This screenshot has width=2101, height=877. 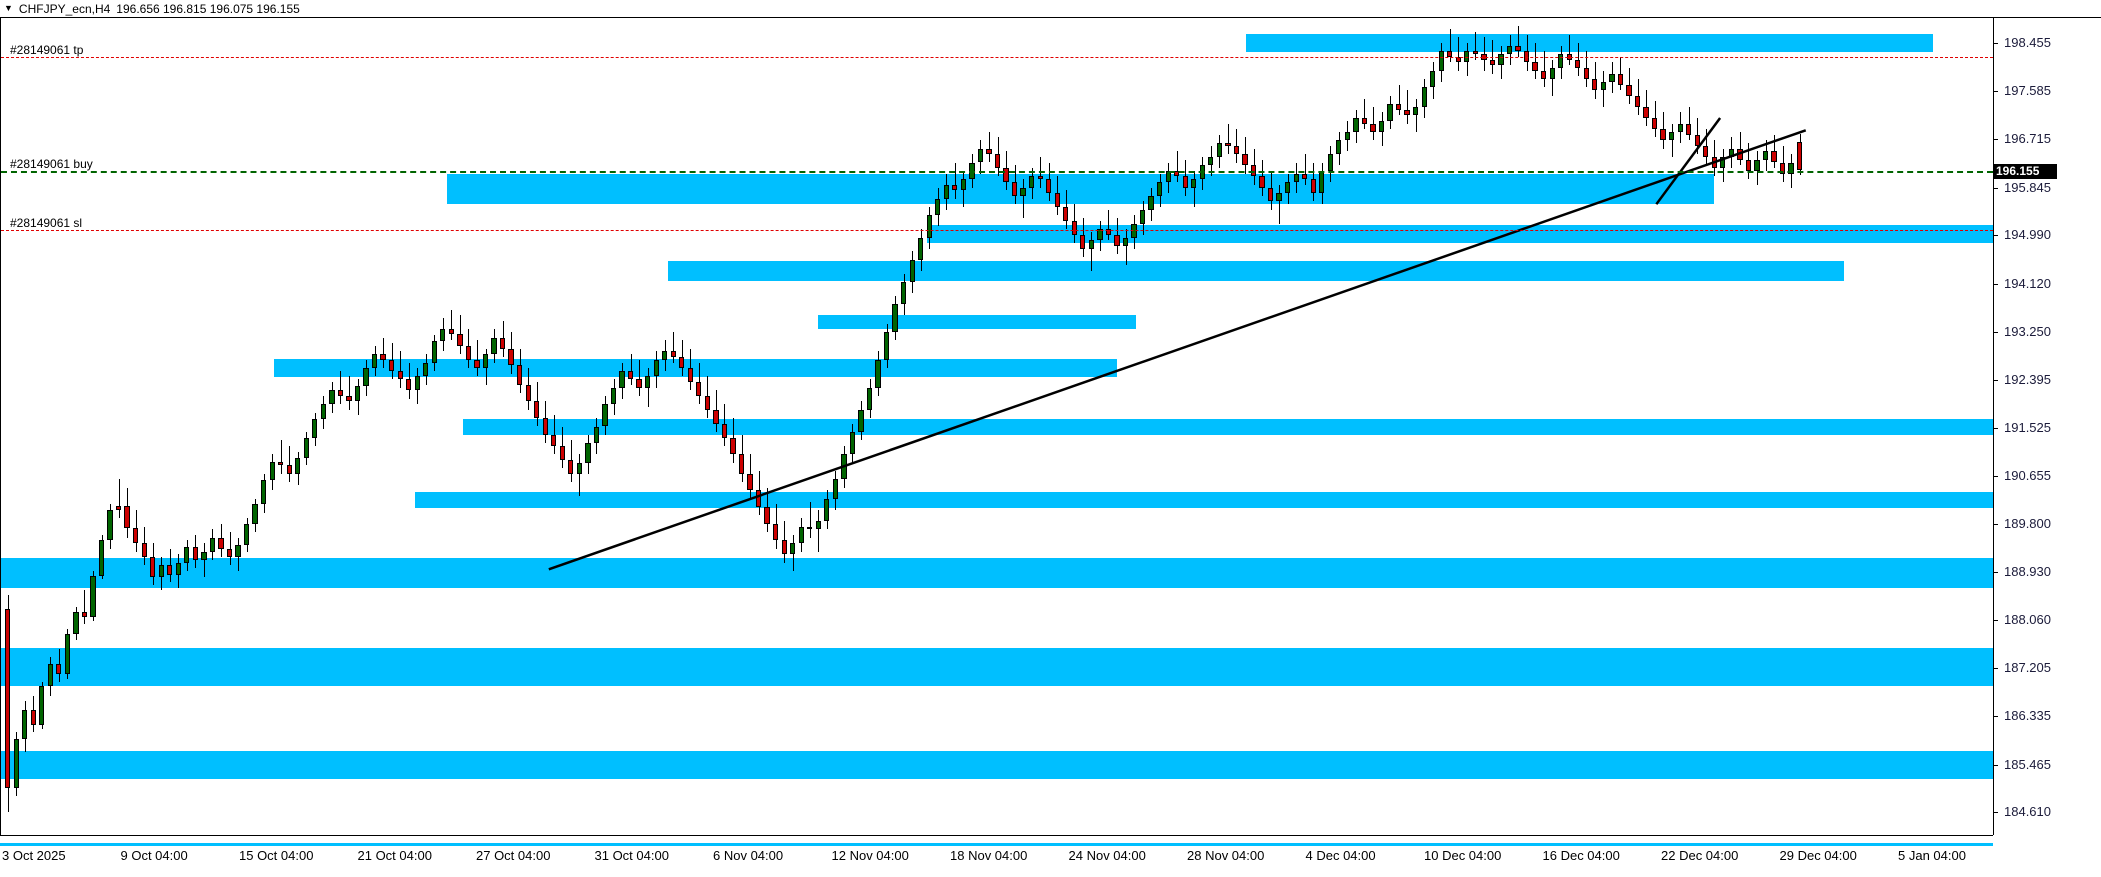 I want to click on order-label-take-profit: #28149061 tp, so click(x=47, y=49).